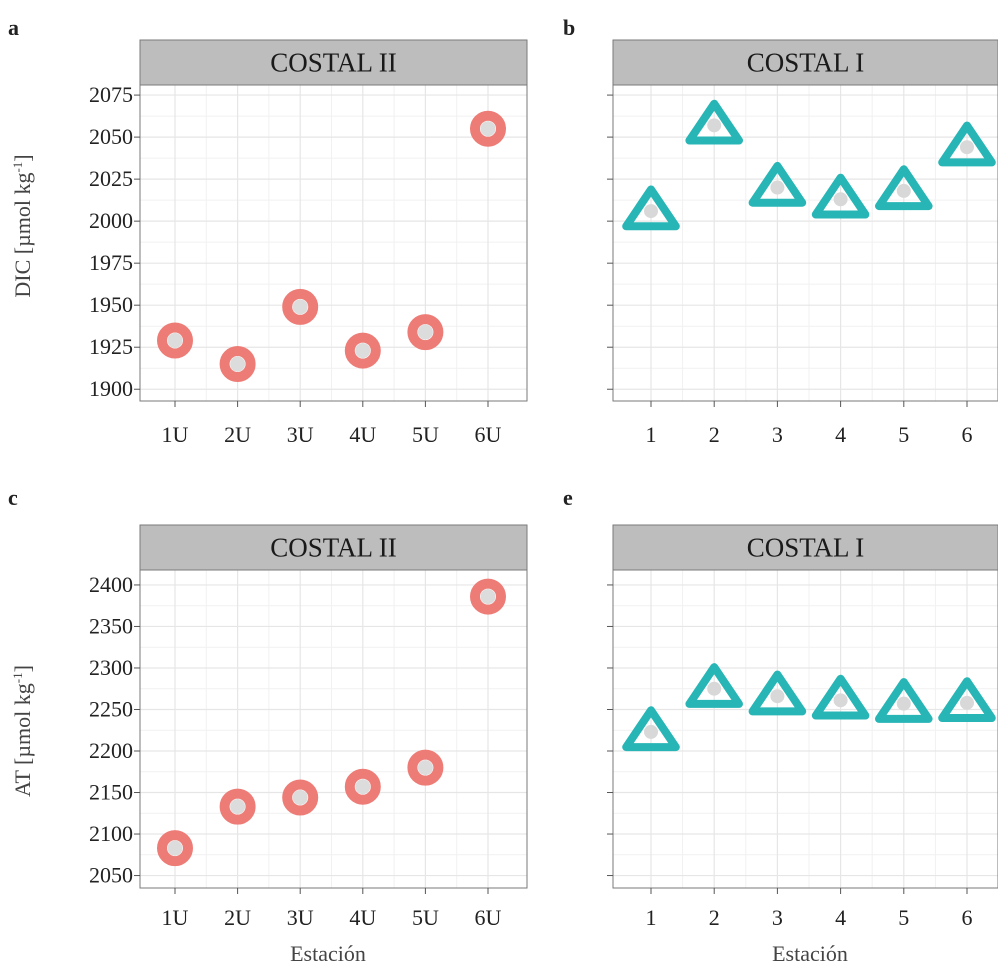  I want to click on panel-letter: a, so click(13, 27).